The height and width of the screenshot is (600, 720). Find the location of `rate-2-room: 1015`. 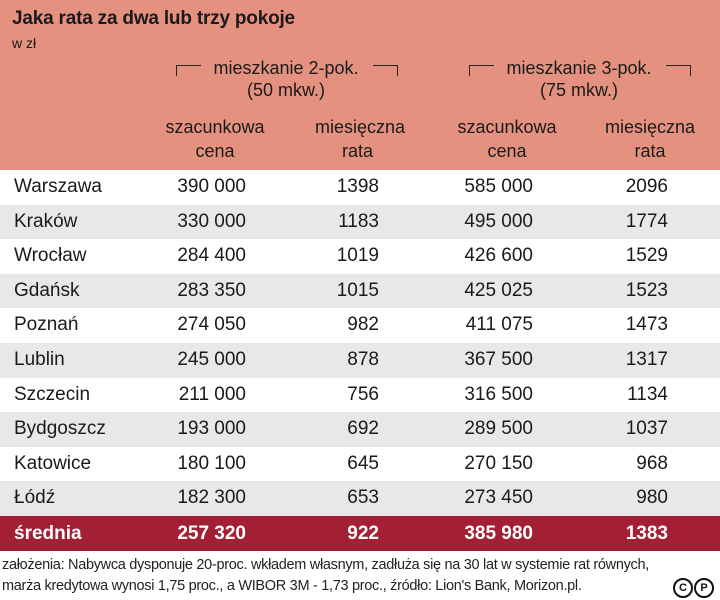

rate-2-room: 1015 is located at coordinates (357, 290).